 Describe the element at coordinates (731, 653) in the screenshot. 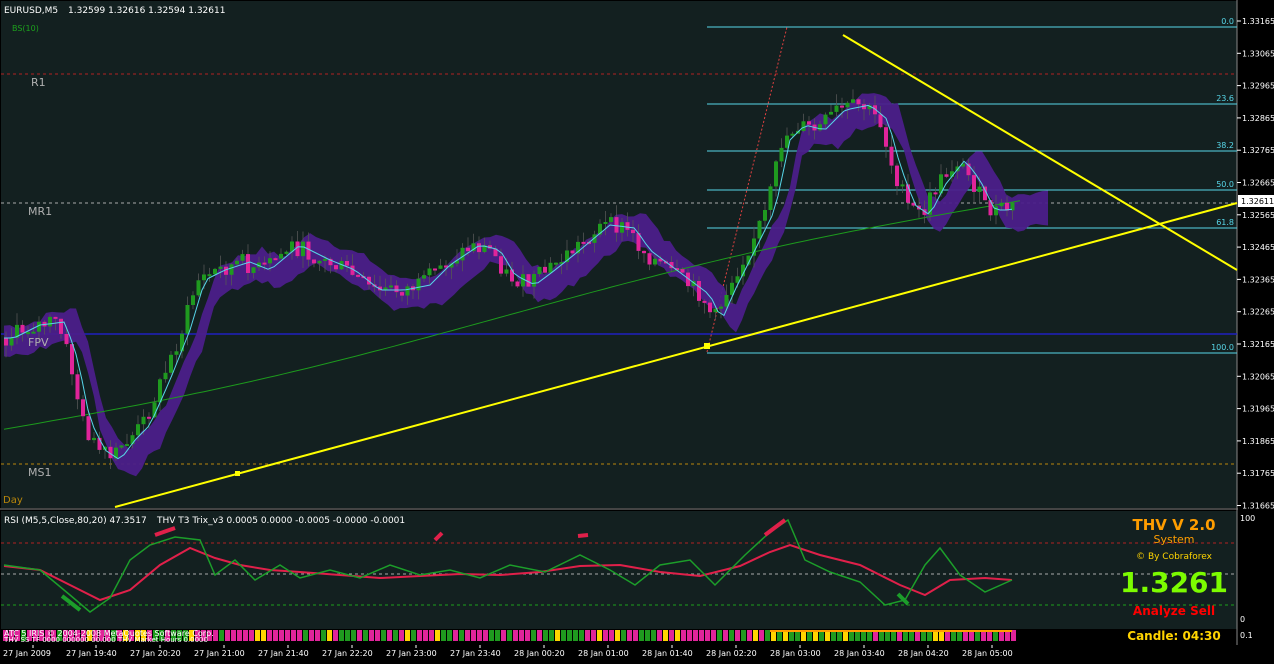

I see `time-tick-label: 28 Jan 02:20` at that location.